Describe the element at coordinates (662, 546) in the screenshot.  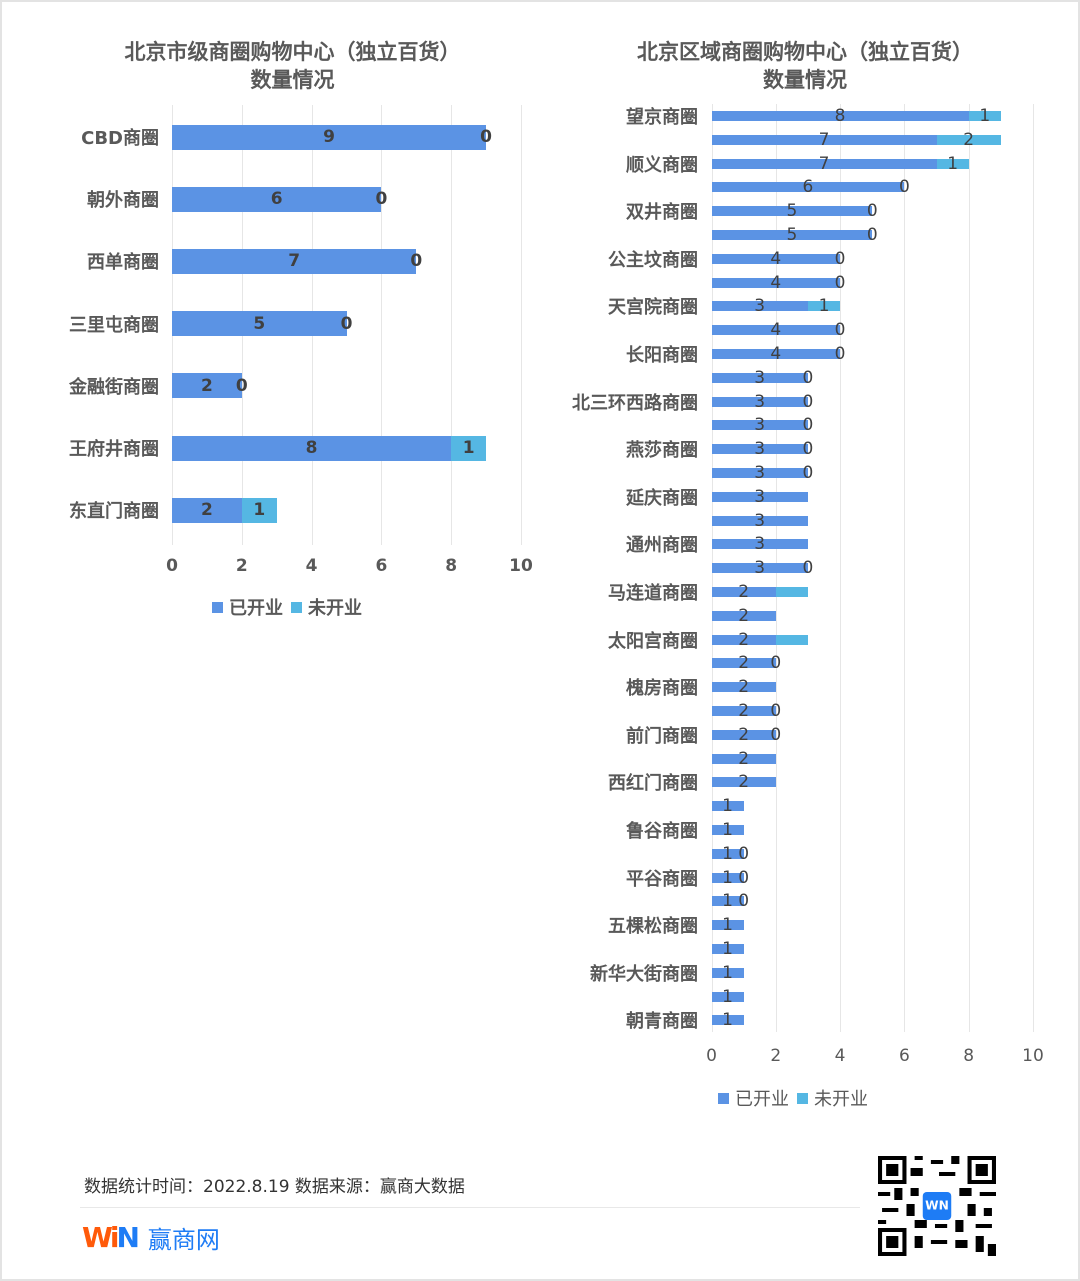
I see `category-label: 通州商圈` at that location.